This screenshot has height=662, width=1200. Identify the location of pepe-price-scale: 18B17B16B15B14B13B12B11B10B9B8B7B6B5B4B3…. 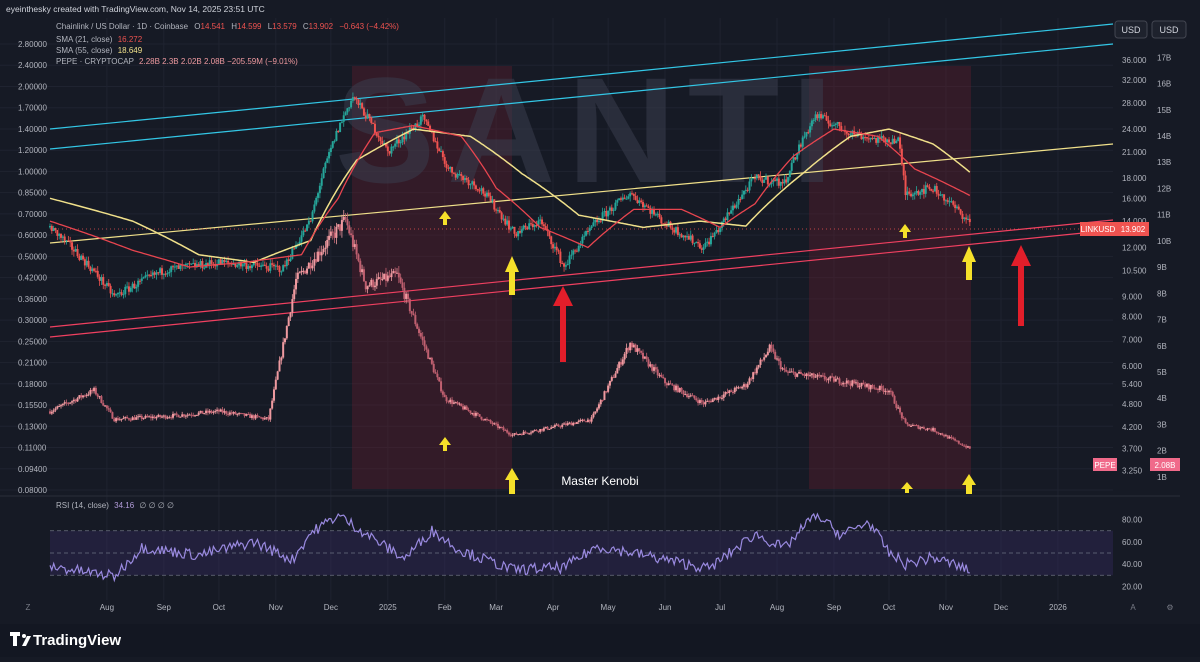
(1164, 254).